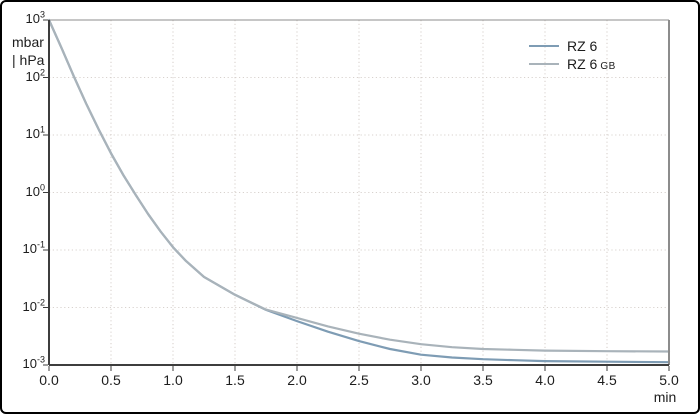 The image size is (700, 414). What do you see at coordinates (591, 64) in the screenshot?
I see `legend-label-rz6gb: RZ 6 GB` at bounding box center [591, 64].